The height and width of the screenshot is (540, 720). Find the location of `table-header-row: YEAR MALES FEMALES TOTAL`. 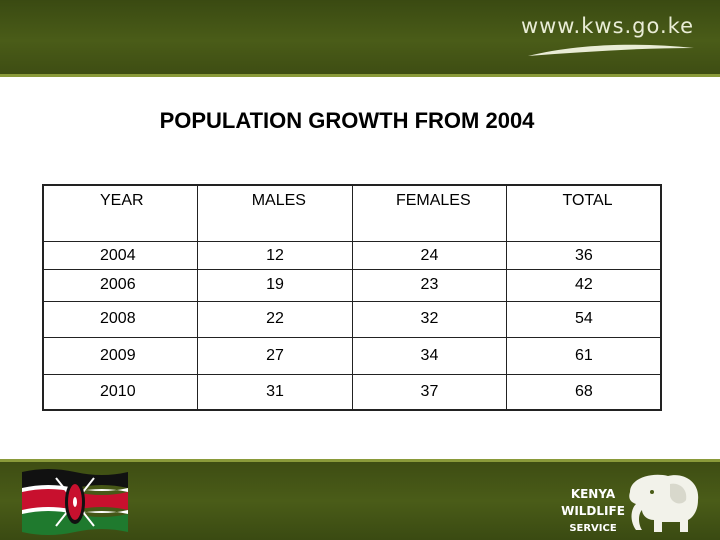

table-header-row: YEAR MALES FEMALES TOTAL is located at coordinates (352, 213).